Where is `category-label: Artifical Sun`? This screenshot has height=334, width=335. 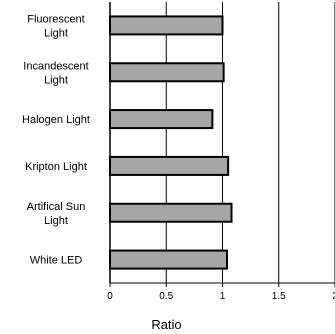 category-label: Artifical Sun is located at coordinates (56, 207).